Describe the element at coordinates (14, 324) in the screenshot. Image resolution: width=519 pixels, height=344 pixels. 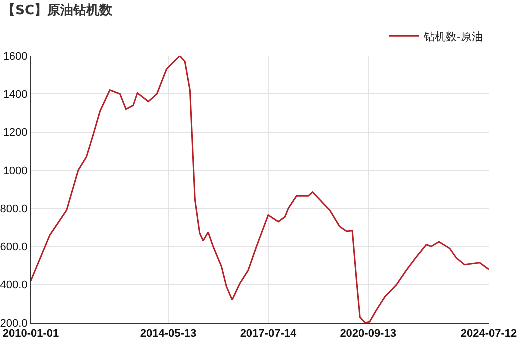
I see `y-tick-label: 200.0` at that location.